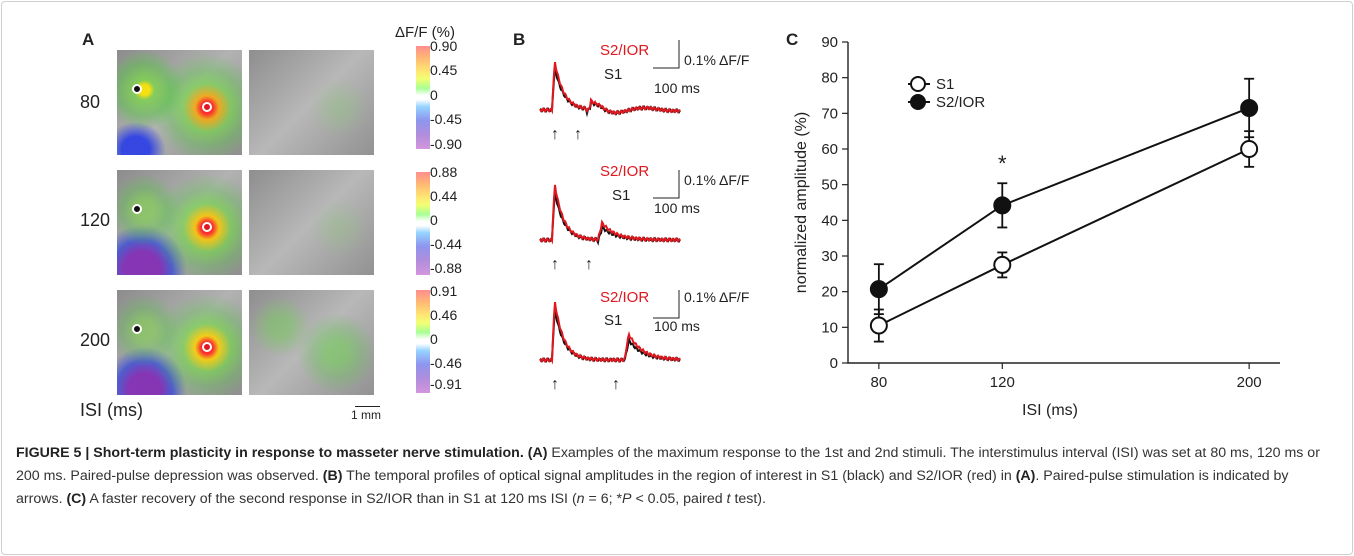 This screenshot has height=556, width=1354. I want to click on scale-bar, so click(367, 406).